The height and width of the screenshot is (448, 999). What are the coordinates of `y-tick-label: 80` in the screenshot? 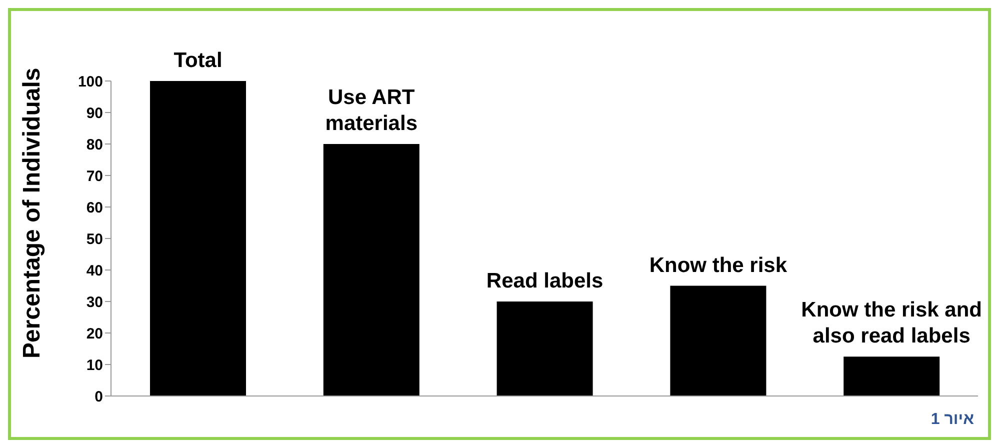 It's located at (94, 145).